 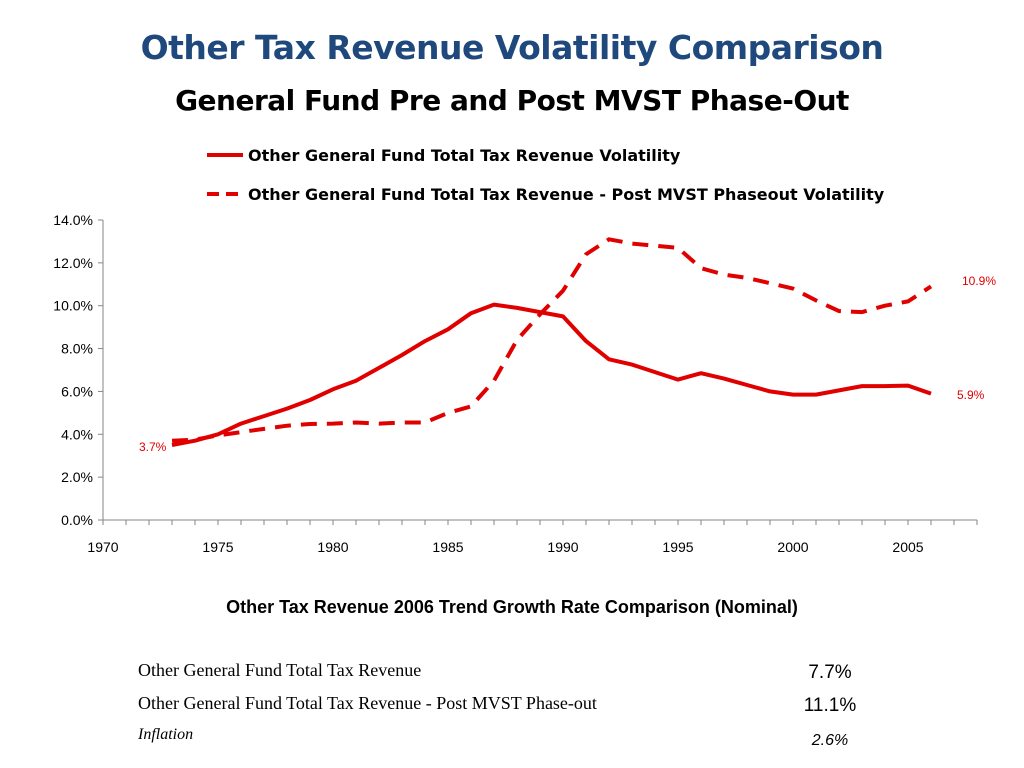 I want to click on y-tick-label: 6.0%, so click(x=77, y=391).